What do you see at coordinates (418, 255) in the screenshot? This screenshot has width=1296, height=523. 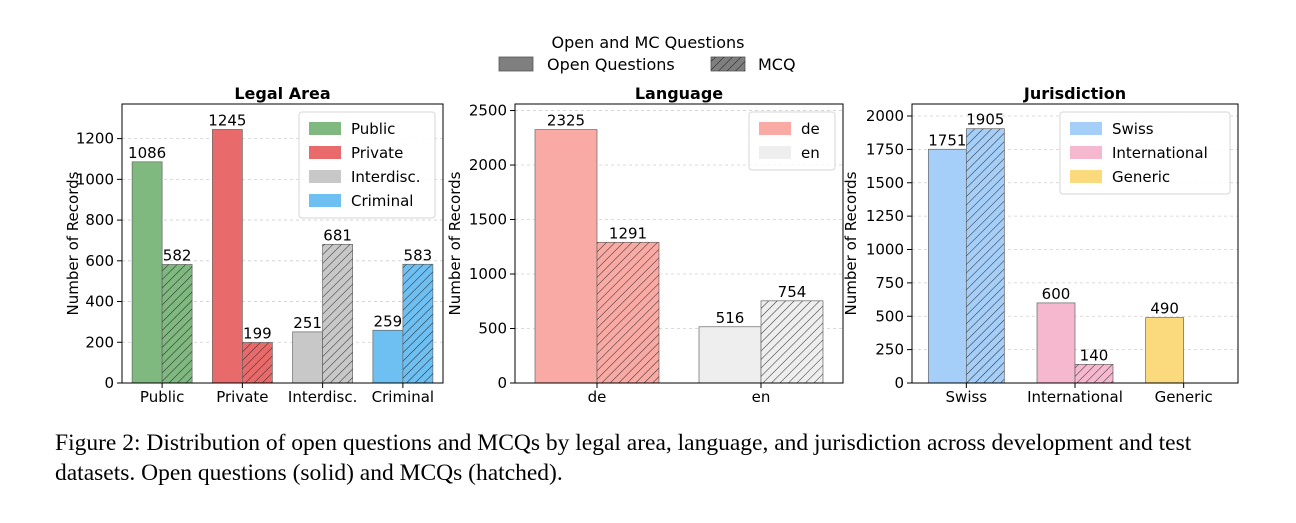 I see `data-label: 583` at bounding box center [418, 255].